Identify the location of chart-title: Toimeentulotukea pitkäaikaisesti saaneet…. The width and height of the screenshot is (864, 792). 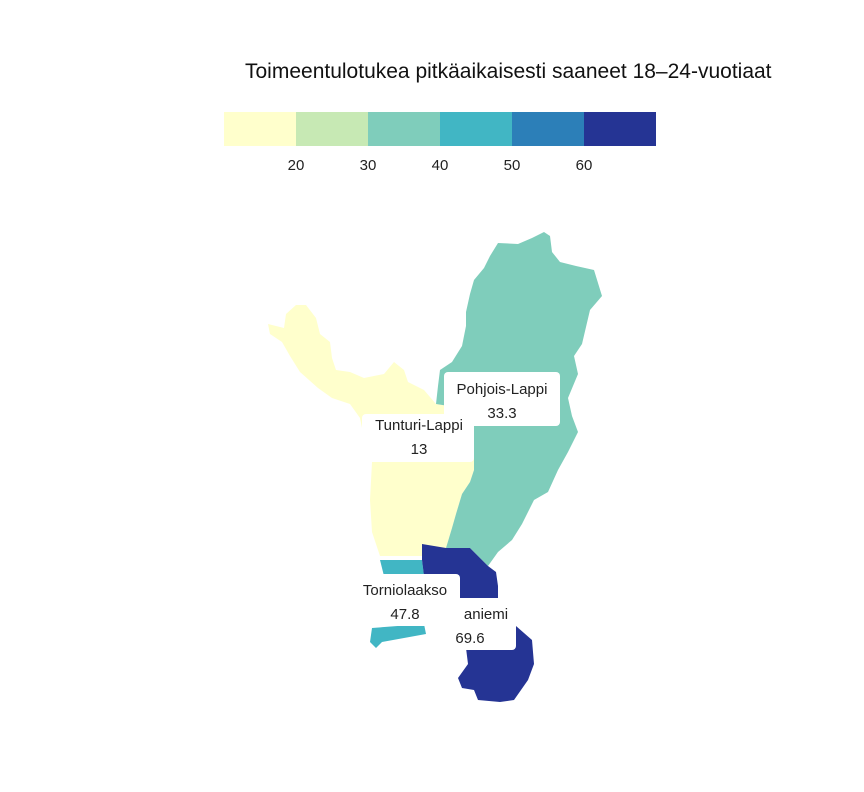
(508, 71).